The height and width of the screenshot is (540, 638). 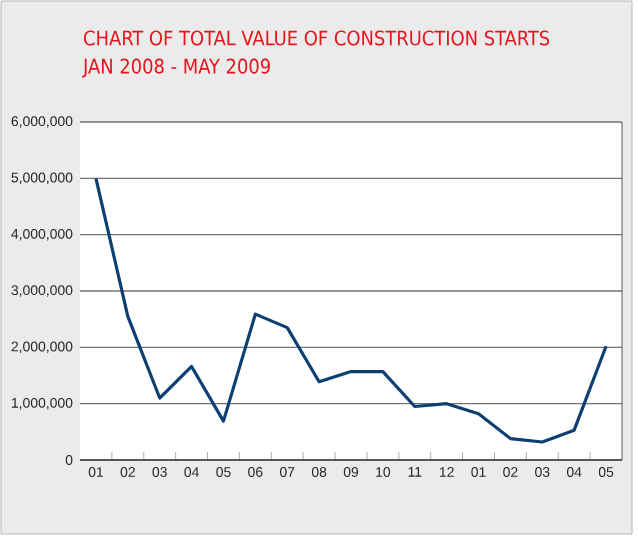 What do you see at coordinates (317, 38) in the screenshot?
I see `chart-title: CHART OF TOTAL VALUE OF CONSTRUCTION STARTS` at bounding box center [317, 38].